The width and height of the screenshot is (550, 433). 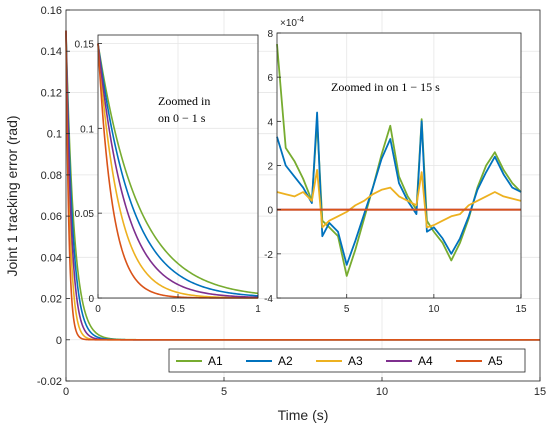 I want to click on main-y-tick-label: 0.1, so click(x=54, y=135).